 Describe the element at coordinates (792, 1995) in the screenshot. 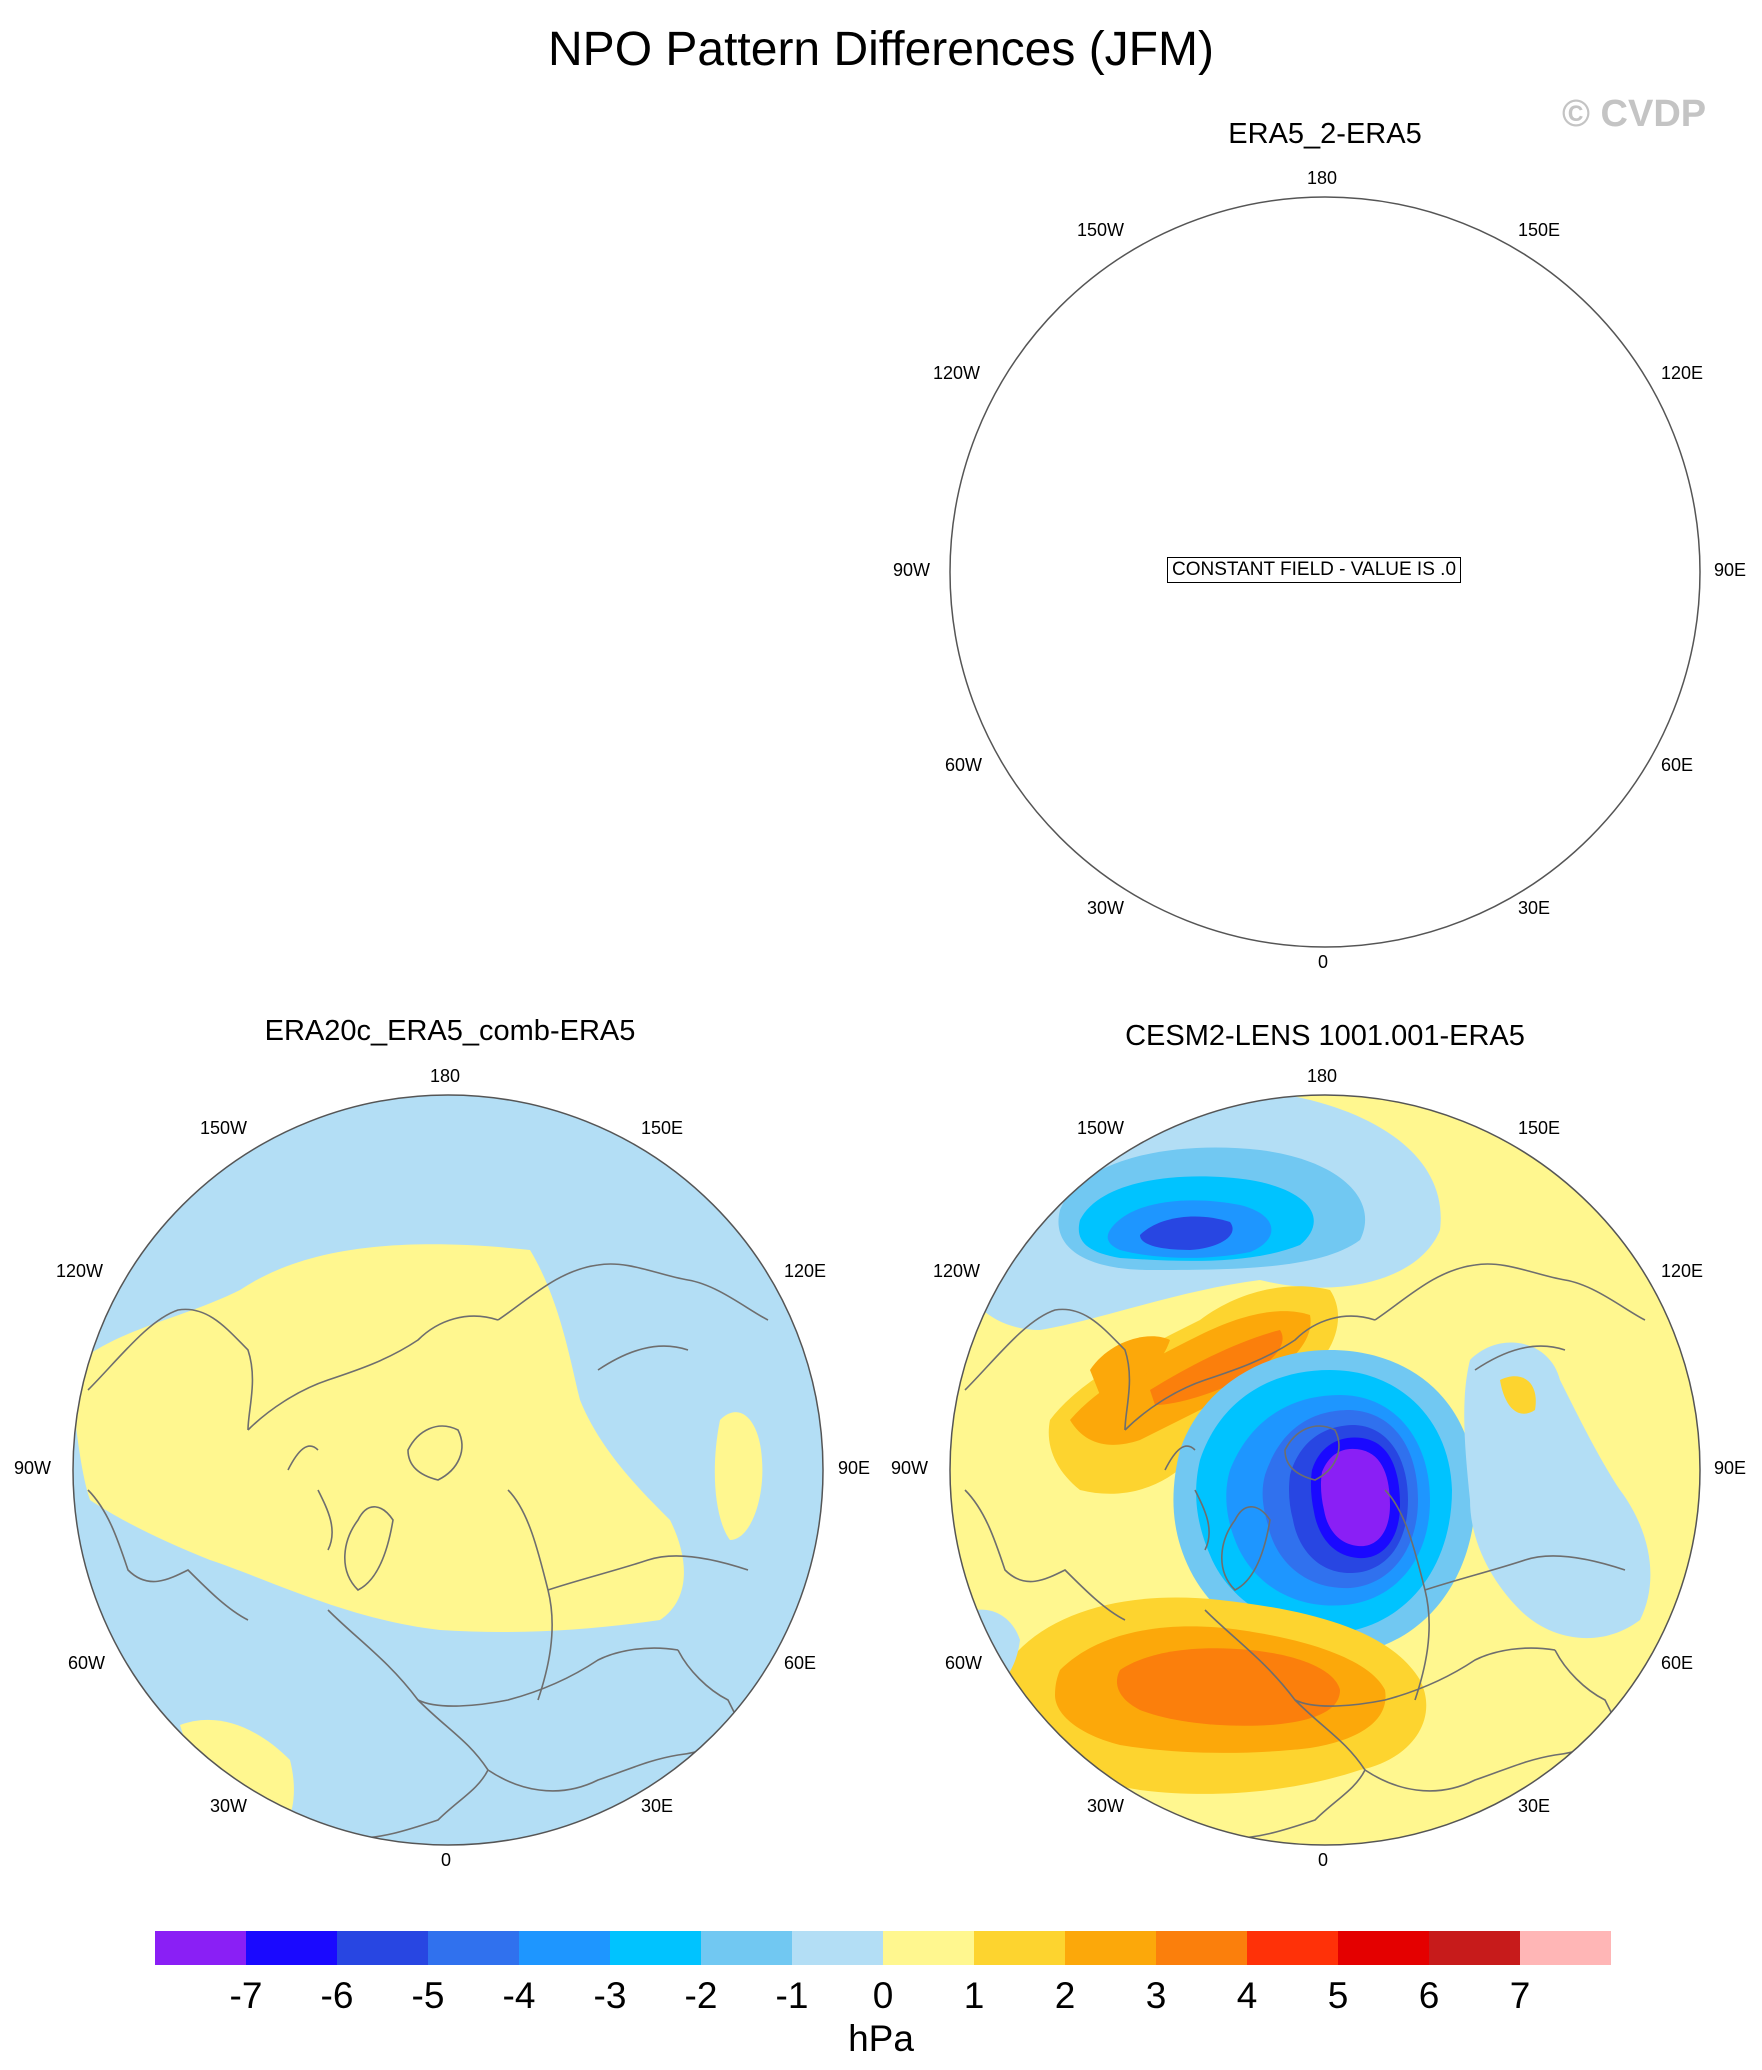

I see `colorbar-tick-label: -1` at that location.